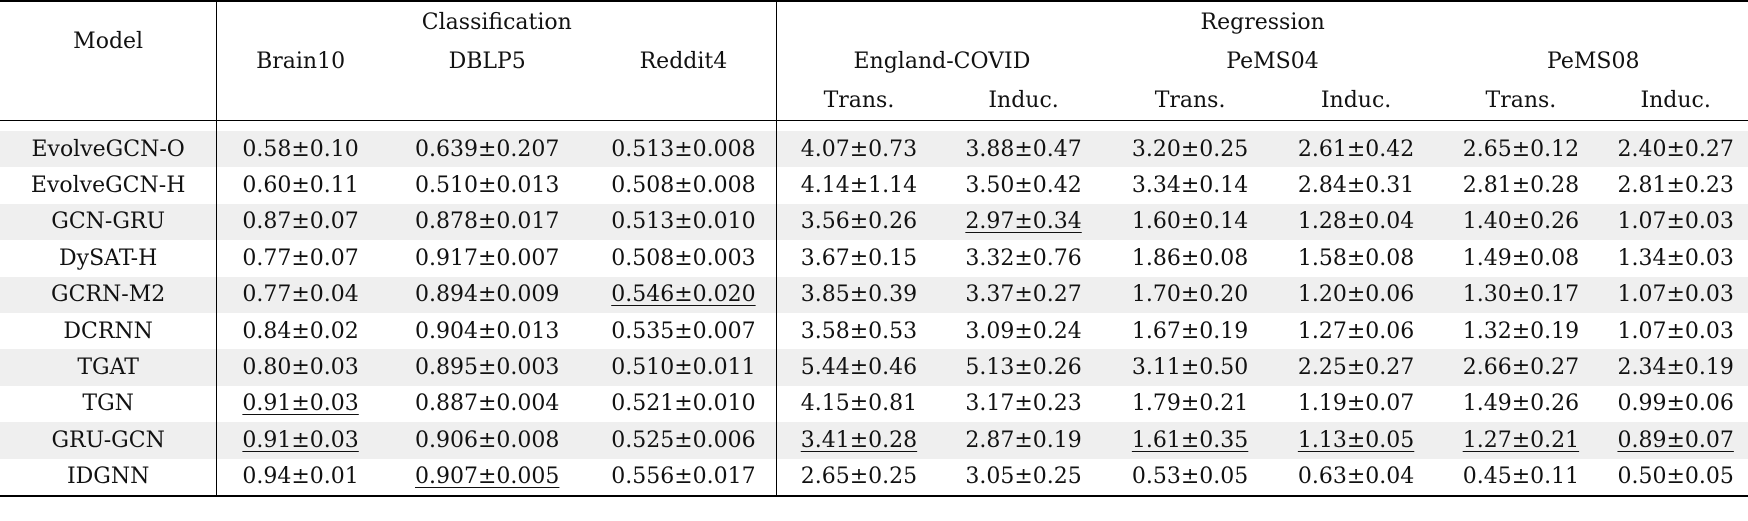  Describe the element at coordinates (300, 149) in the screenshot. I see `metric-value: 0.58±0.10` at that location.